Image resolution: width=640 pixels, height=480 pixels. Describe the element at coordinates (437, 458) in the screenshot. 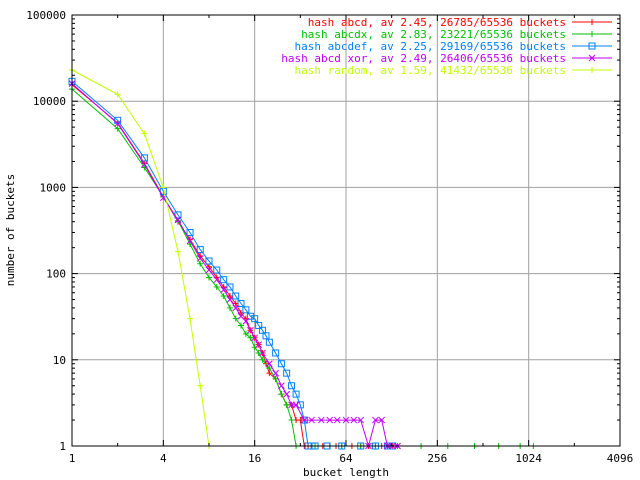

I see `x-tick-label: 256` at that location.